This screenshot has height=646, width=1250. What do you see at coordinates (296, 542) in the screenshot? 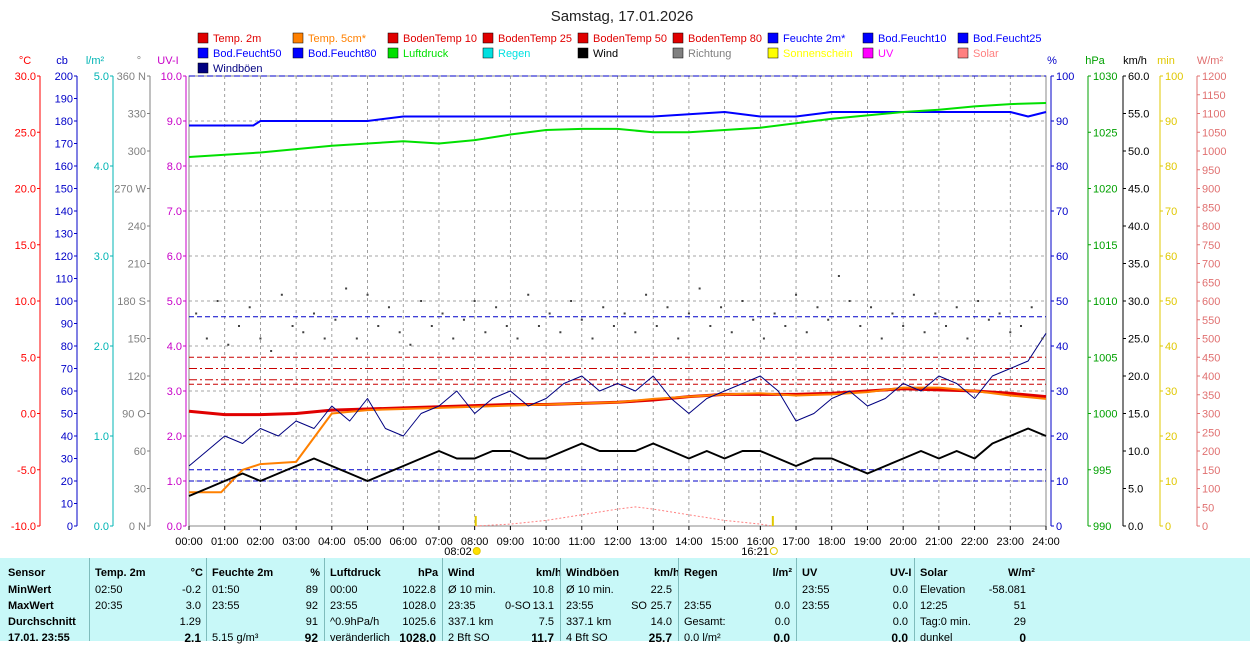
I see `x-tick-label: 03:00` at bounding box center [296, 542].